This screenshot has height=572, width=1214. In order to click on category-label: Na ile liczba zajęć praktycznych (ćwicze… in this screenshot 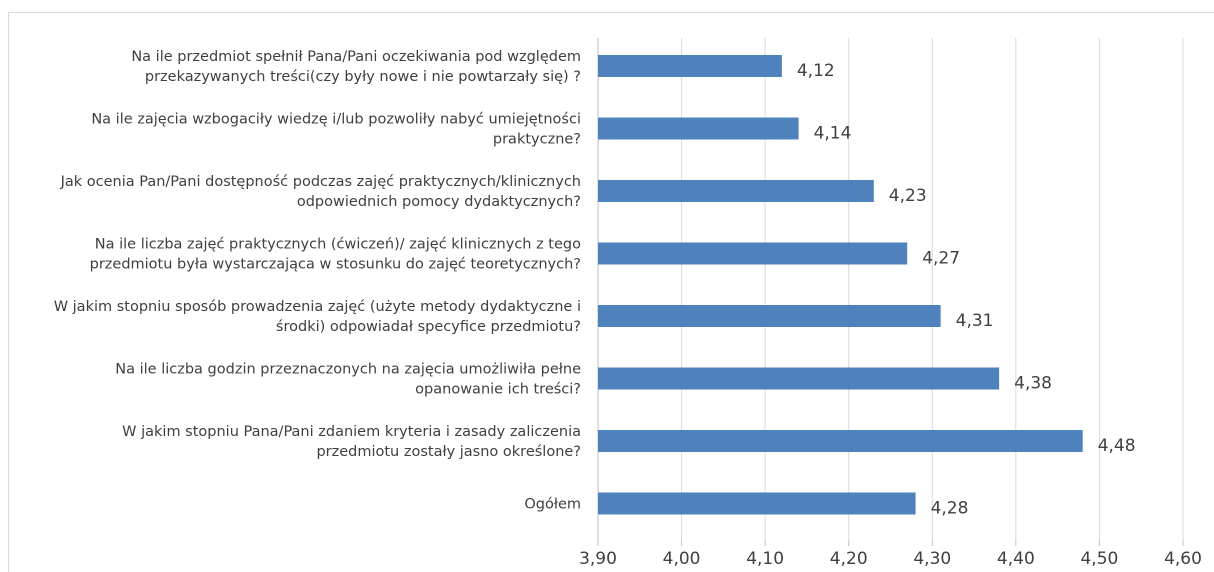, I will do `click(338, 245)`.